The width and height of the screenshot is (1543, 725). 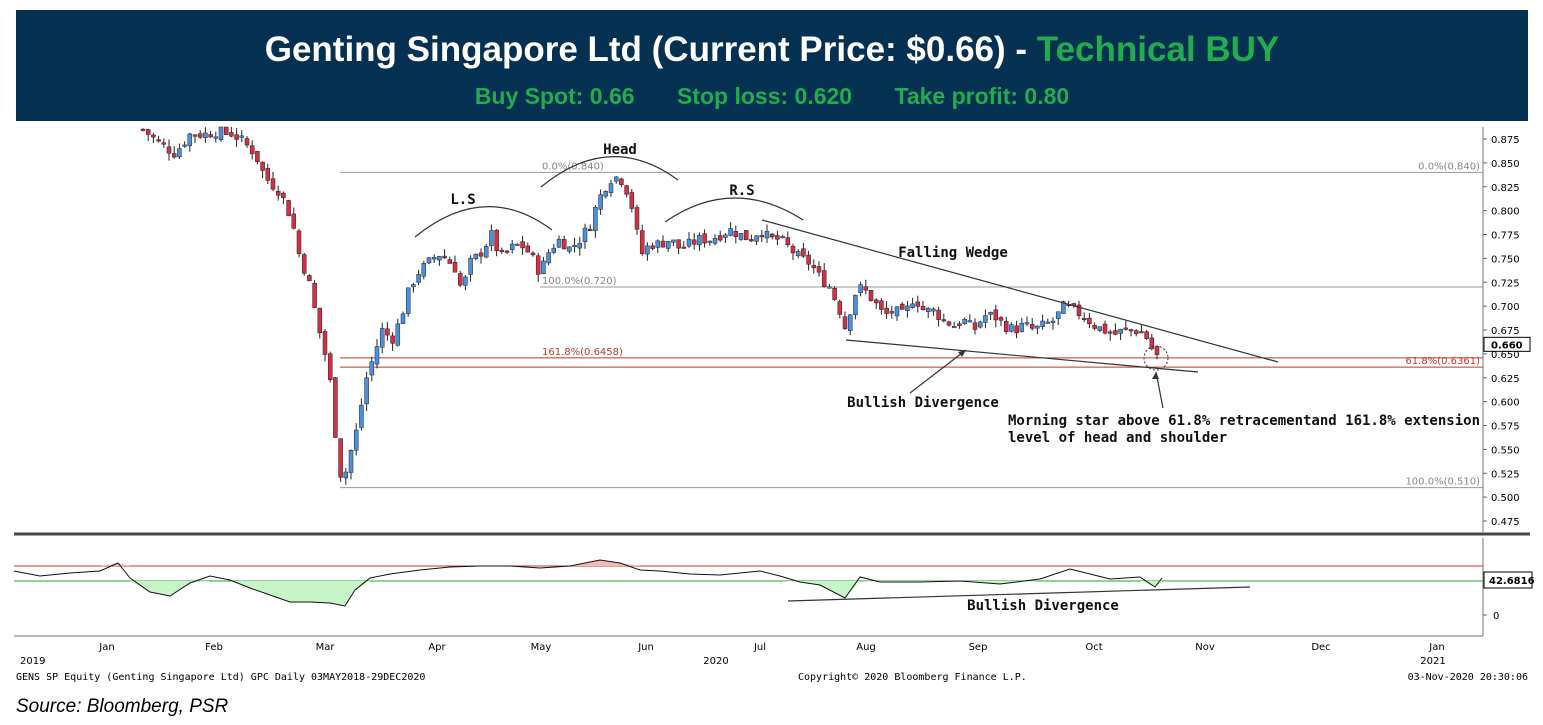 I want to click on x-month-label: Oct, so click(x=1093, y=647).